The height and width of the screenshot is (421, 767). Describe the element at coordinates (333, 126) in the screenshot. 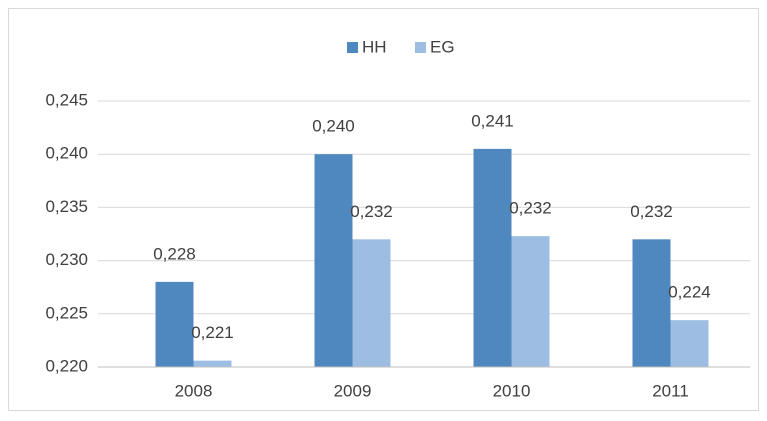

I see `data-label: 0,240` at that location.